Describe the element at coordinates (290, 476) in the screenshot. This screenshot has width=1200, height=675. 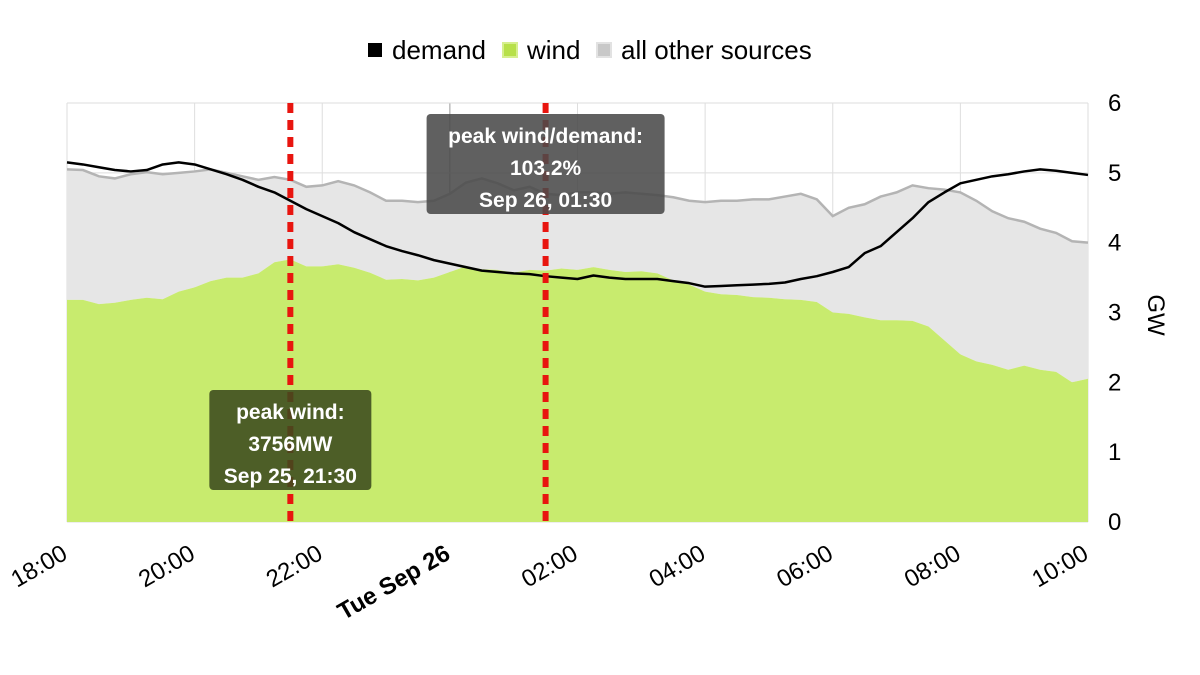
I see `annotation-text-peak-wind: Sep 25, 21:30` at that location.